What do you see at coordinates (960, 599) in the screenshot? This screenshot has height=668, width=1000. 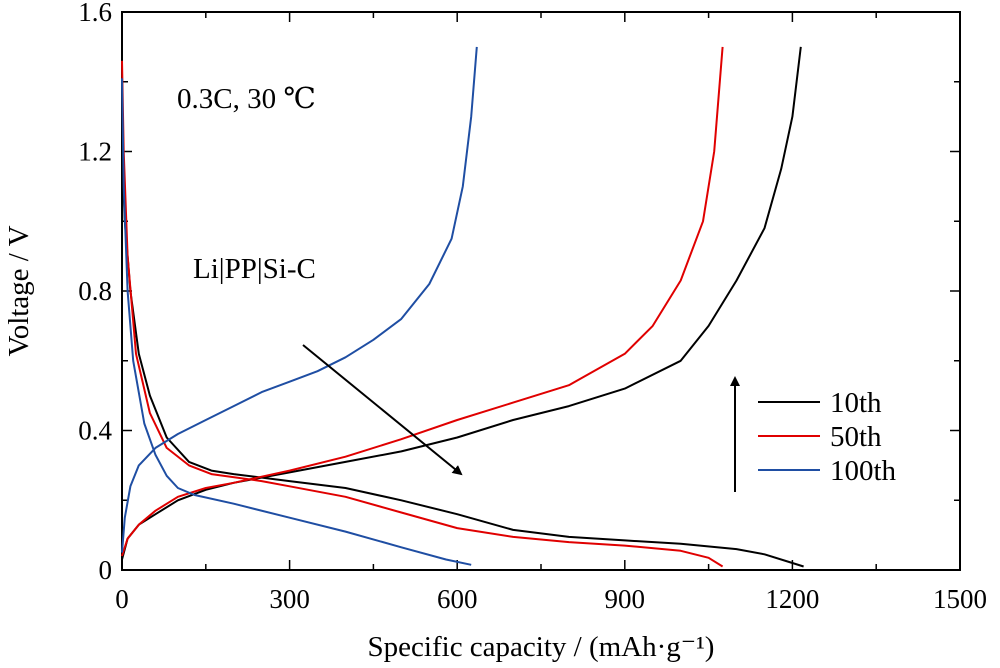 I see `x-tick-label: 1500` at bounding box center [960, 599].